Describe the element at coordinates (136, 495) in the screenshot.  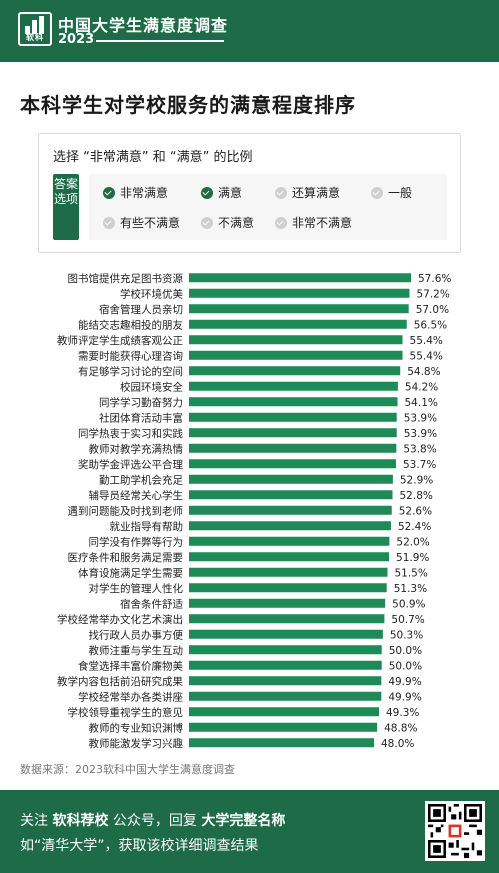
I see `category-label: 辅导员经常关心学生` at that location.